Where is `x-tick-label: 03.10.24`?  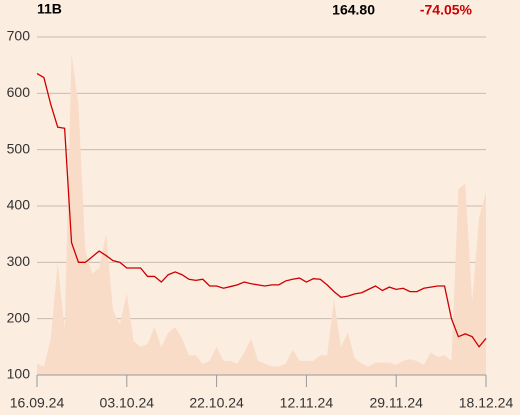 x-tick-label: 03.10.24 is located at coordinates (127, 403).